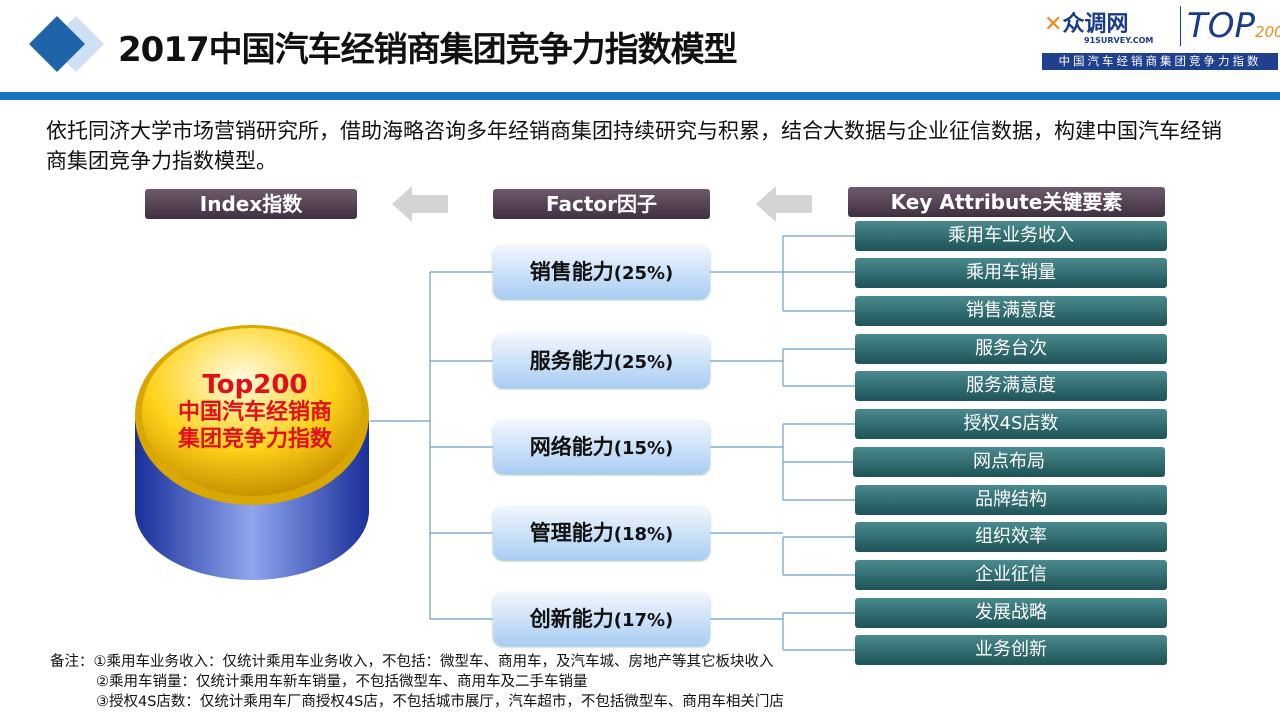 This screenshot has height=720, width=1280. I want to click on attribute-item: 销售满意度, so click(1011, 311).